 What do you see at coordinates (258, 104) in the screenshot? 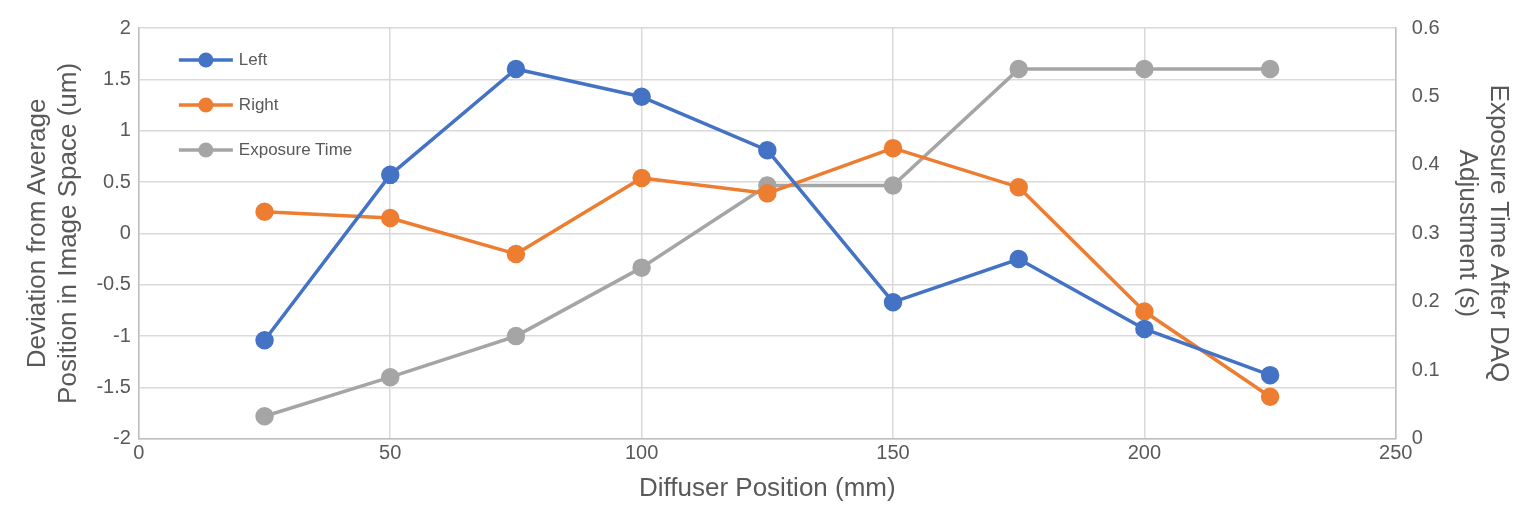
I see `legend-label: Right` at bounding box center [258, 104].